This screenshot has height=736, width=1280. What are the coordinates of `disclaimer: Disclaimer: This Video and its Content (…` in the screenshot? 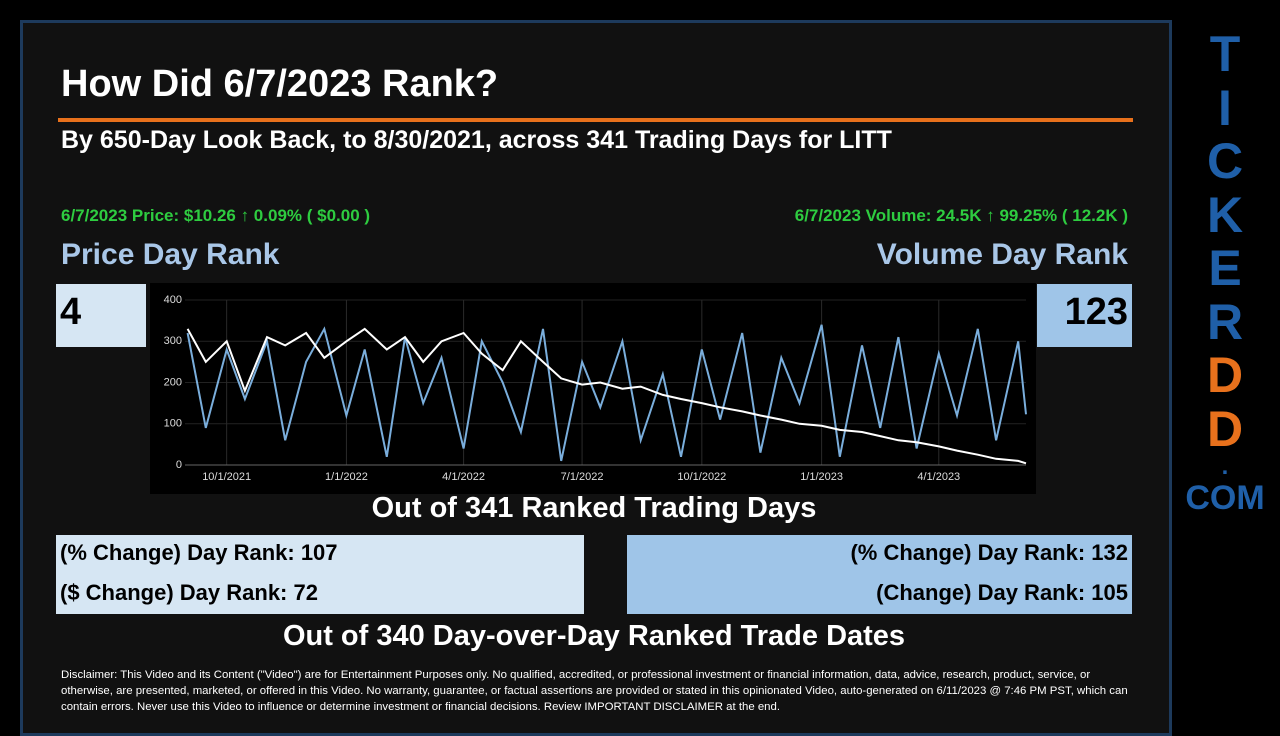 It's located at (594, 691).